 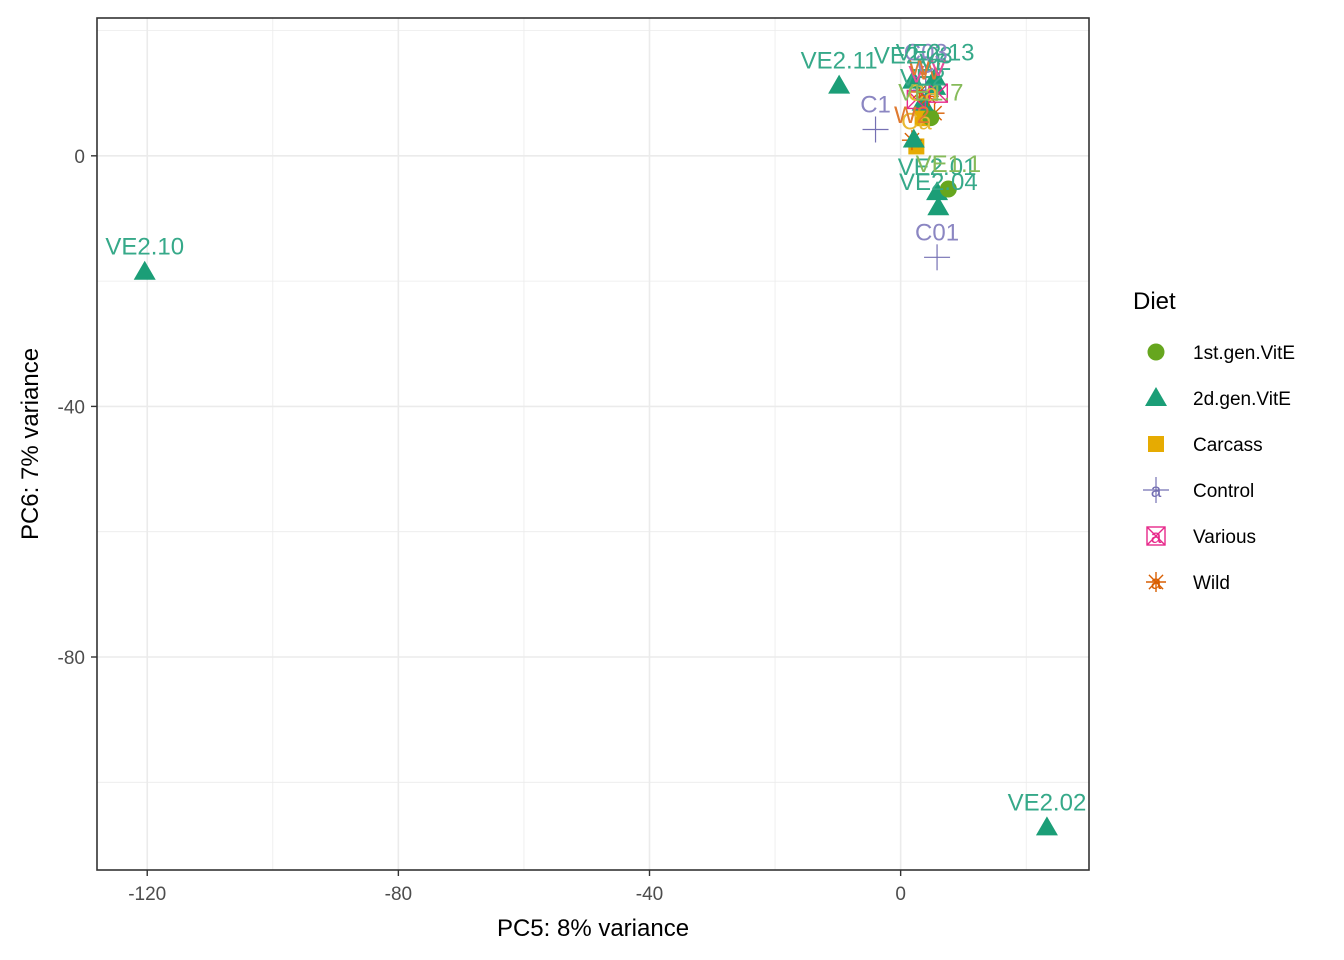 I want to click on legend-label: Various, so click(x=1224, y=537).